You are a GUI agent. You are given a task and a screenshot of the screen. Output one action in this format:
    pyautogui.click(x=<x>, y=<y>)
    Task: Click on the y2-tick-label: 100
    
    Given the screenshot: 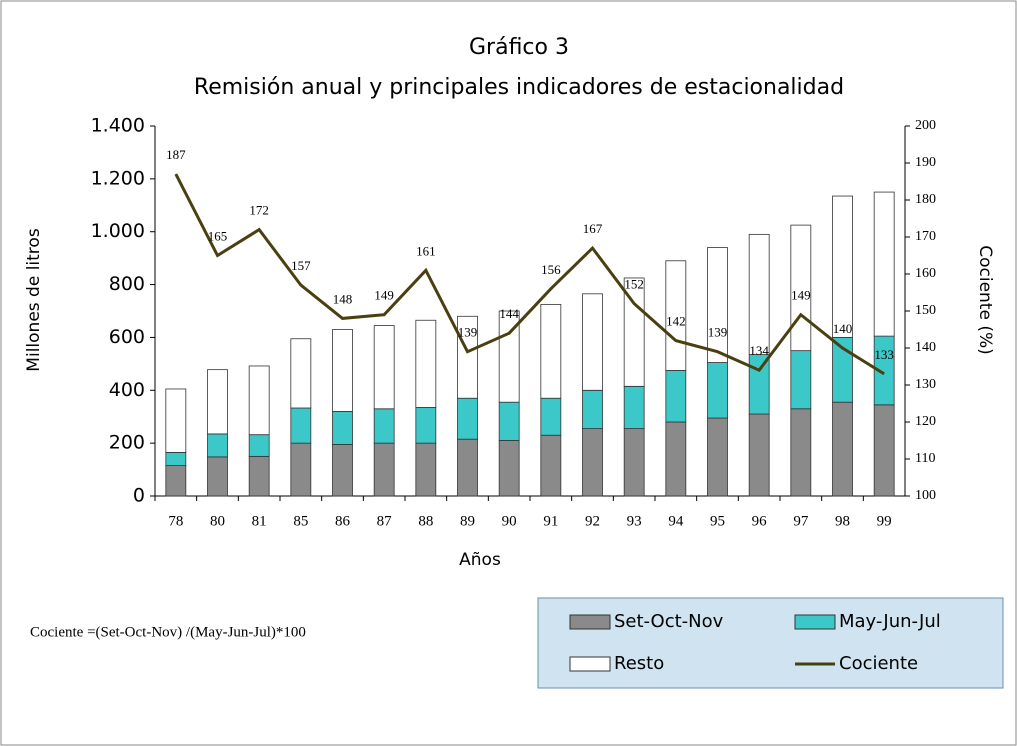 What is the action you would take?
    pyautogui.click(x=925, y=495)
    